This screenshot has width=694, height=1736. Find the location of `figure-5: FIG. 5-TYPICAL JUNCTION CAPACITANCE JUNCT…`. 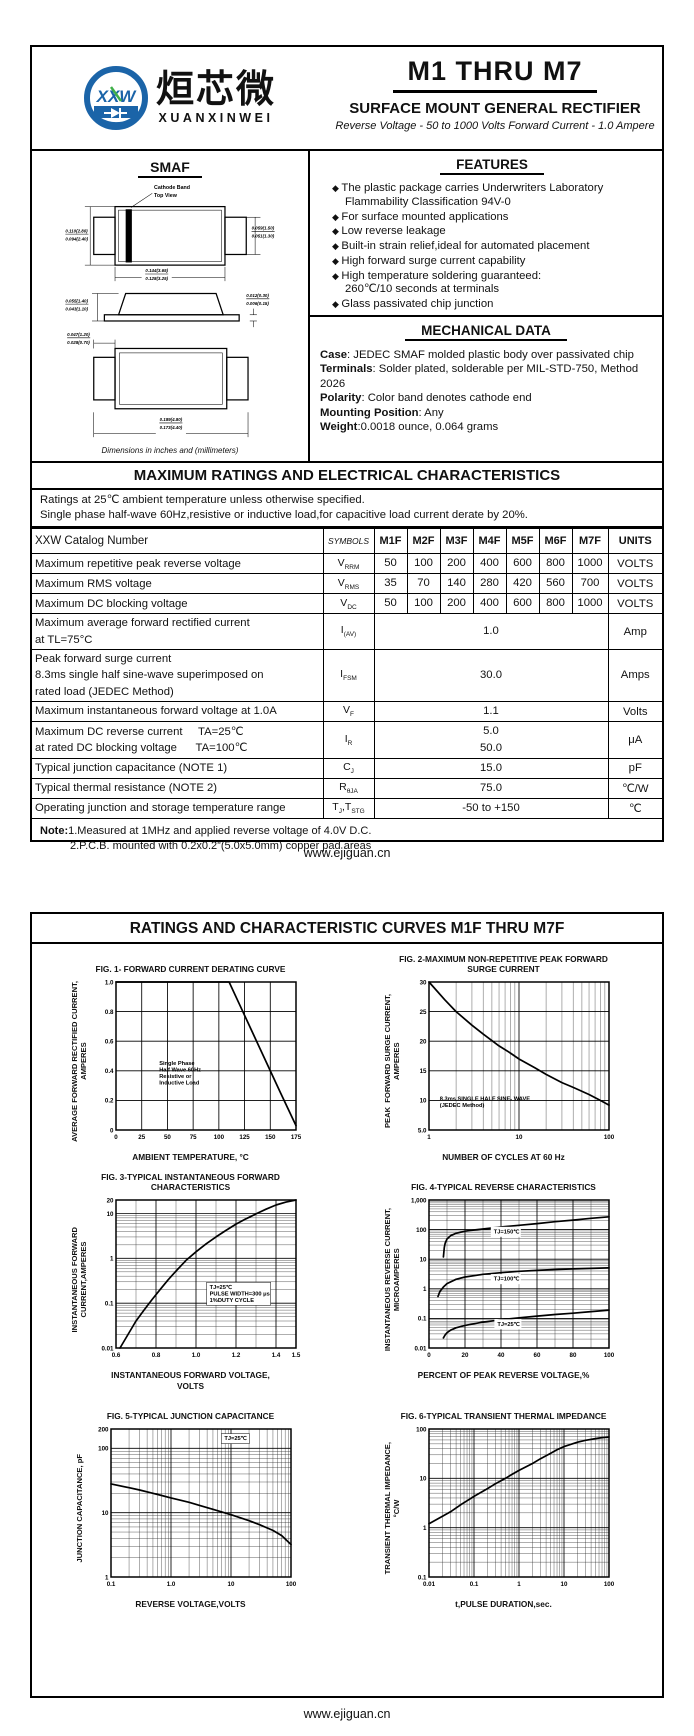

figure-5: FIG. 5-TYPICAL JUNCTION CAPACITANCE JUNCT… is located at coordinates (191, 1505).